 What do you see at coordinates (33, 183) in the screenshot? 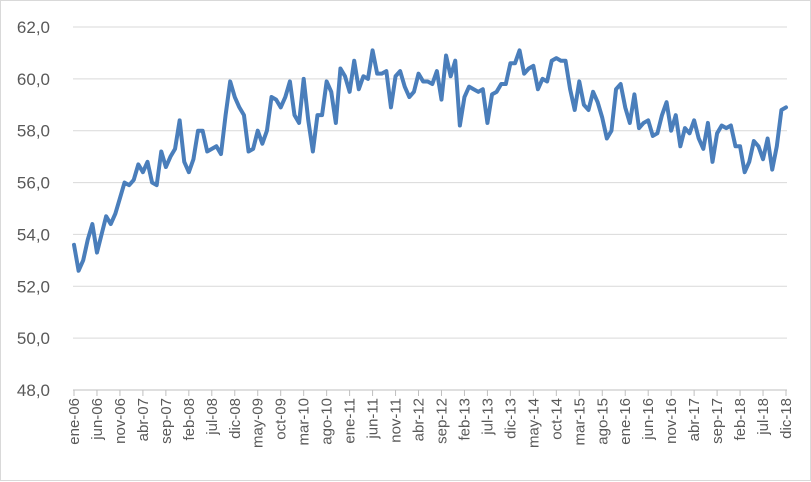
I see `y-tick-label: 56,0` at bounding box center [33, 183].